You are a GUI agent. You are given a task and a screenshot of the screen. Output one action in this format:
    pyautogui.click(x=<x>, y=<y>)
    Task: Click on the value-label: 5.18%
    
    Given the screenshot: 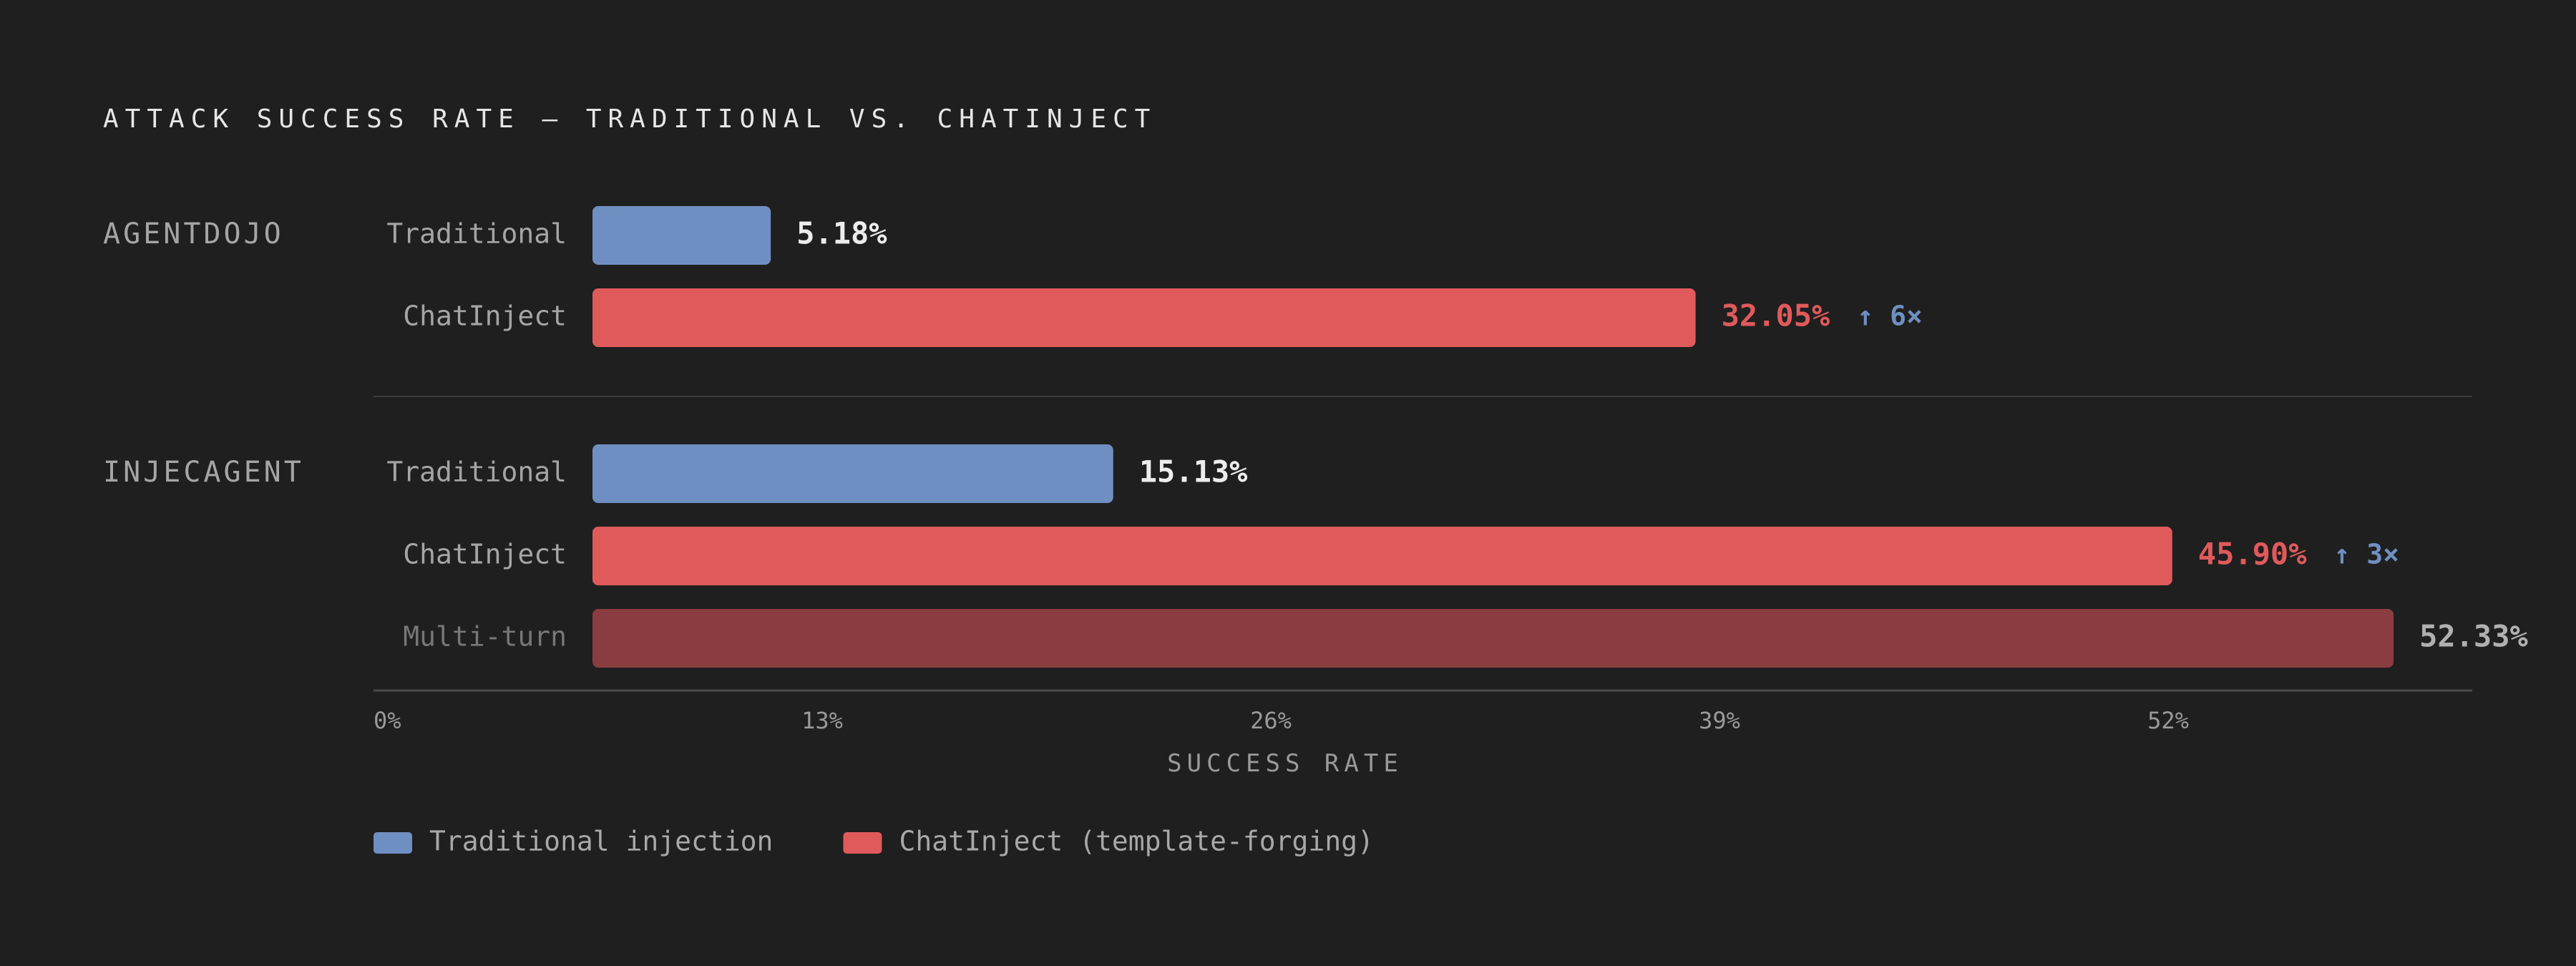 What is the action you would take?
    pyautogui.click(x=841, y=233)
    